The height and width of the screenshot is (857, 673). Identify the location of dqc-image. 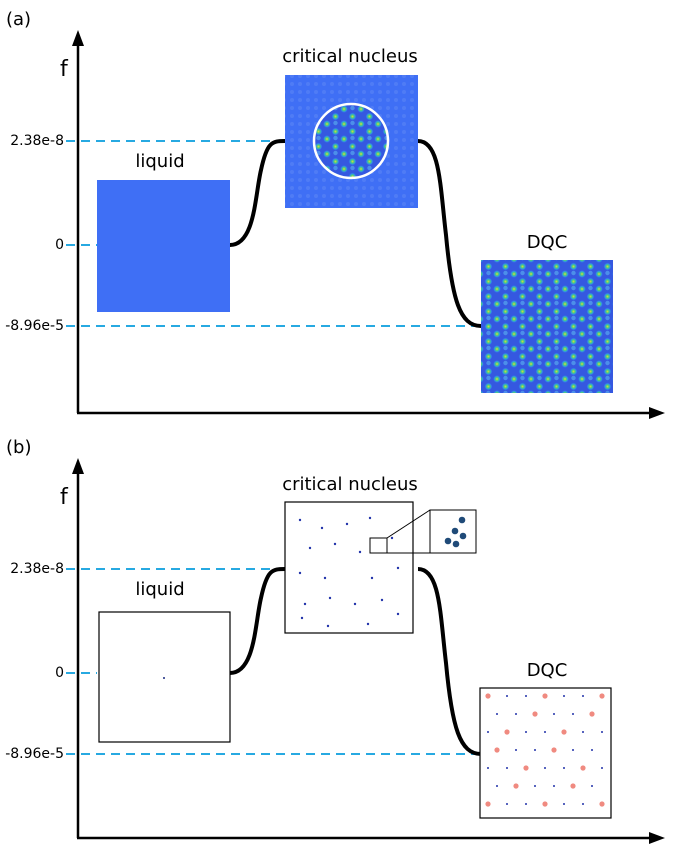
(547, 326).